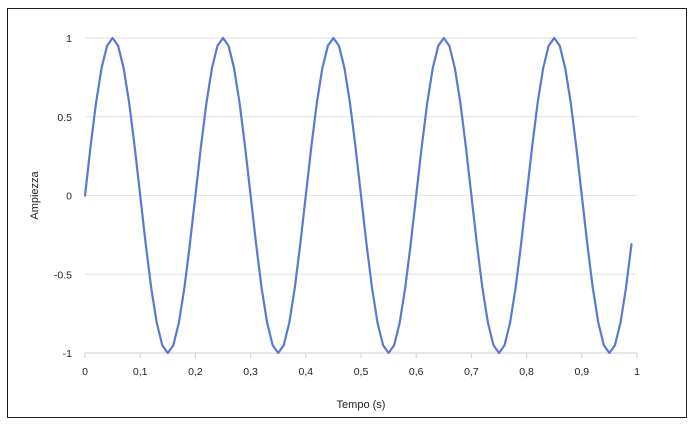 This screenshot has width=696, height=430. What do you see at coordinates (526, 372) in the screenshot?
I see `x-tick-label: 0,8` at bounding box center [526, 372].